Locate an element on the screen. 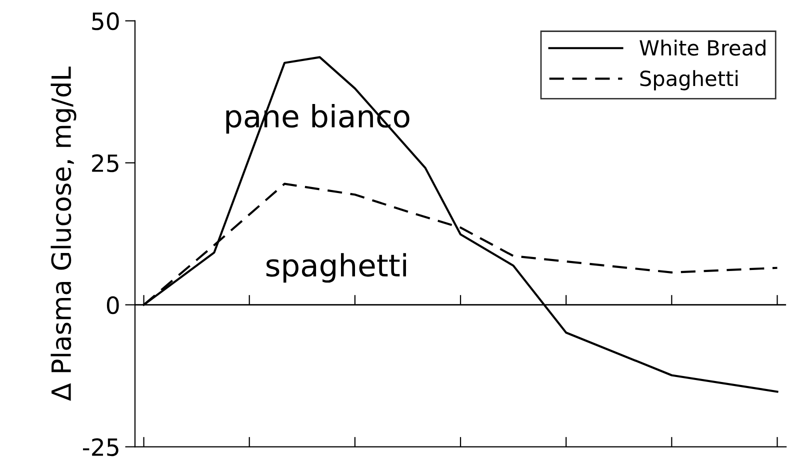  legend-label: Spaghetti is located at coordinates (689, 80).